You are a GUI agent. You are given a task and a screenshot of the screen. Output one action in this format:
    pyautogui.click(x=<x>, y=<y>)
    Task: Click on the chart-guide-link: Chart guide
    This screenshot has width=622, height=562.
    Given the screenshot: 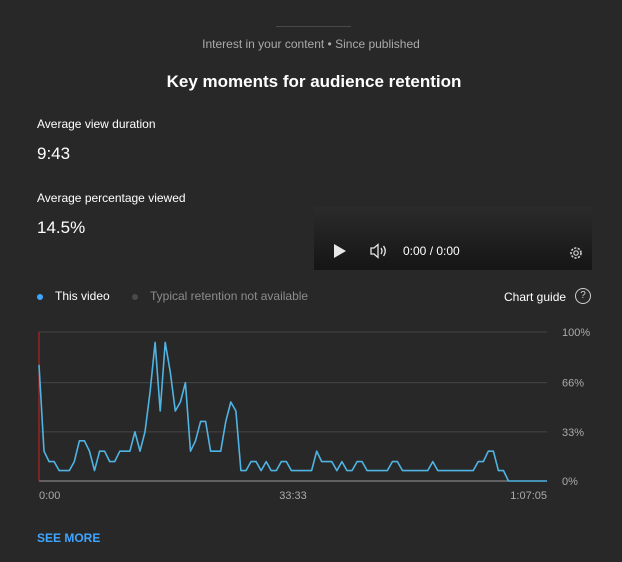 What is the action you would take?
    pyautogui.click(x=535, y=297)
    